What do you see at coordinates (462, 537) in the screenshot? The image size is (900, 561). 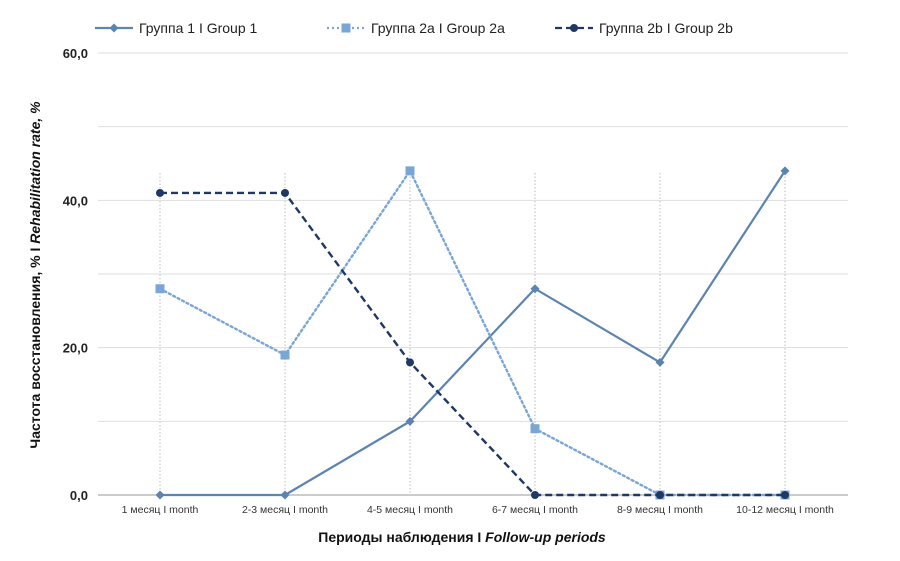 I see `x-axis-title: Периоды наблюдения I Follow-up periods` at bounding box center [462, 537].